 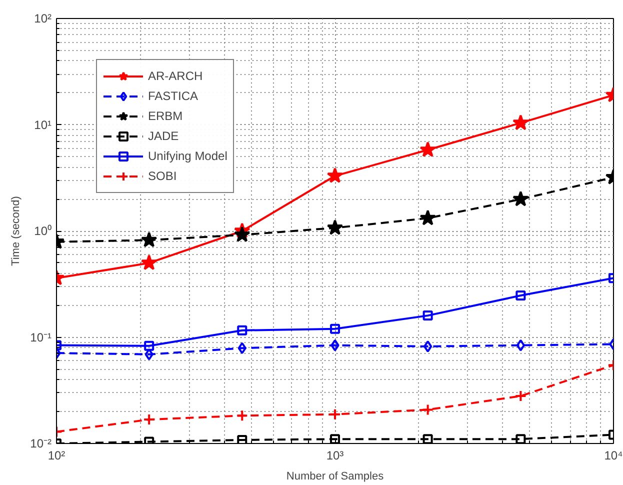 I want to click on x-tick-label: 10⁴, so click(x=613, y=455).